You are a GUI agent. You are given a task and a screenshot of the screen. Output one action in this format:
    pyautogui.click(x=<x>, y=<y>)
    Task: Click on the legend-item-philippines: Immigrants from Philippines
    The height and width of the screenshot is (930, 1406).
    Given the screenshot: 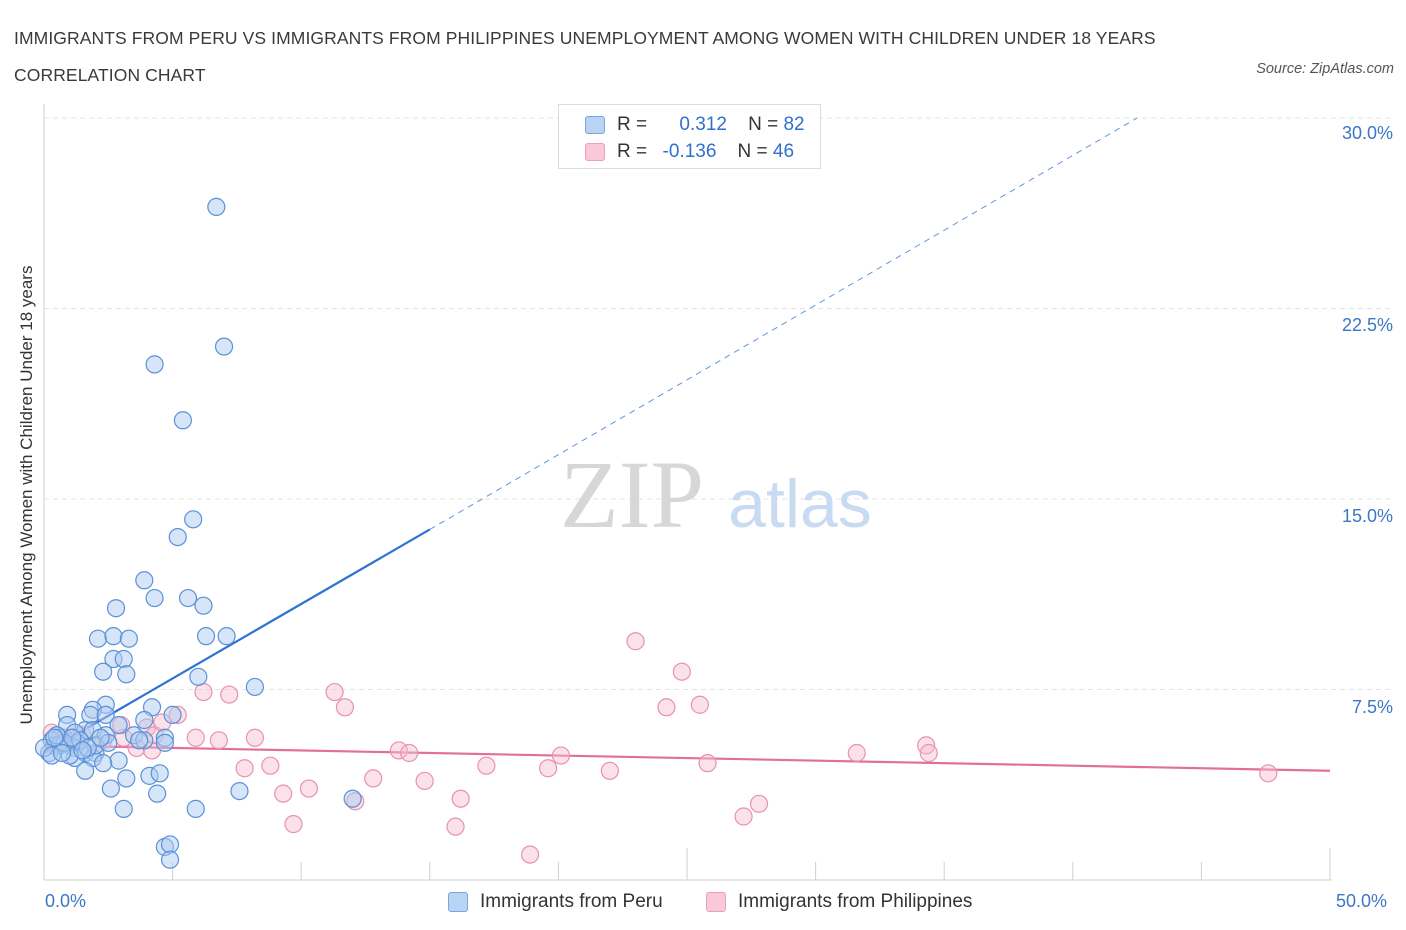 What is the action you would take?
    pyautogui.click(x=839, y=902)
    